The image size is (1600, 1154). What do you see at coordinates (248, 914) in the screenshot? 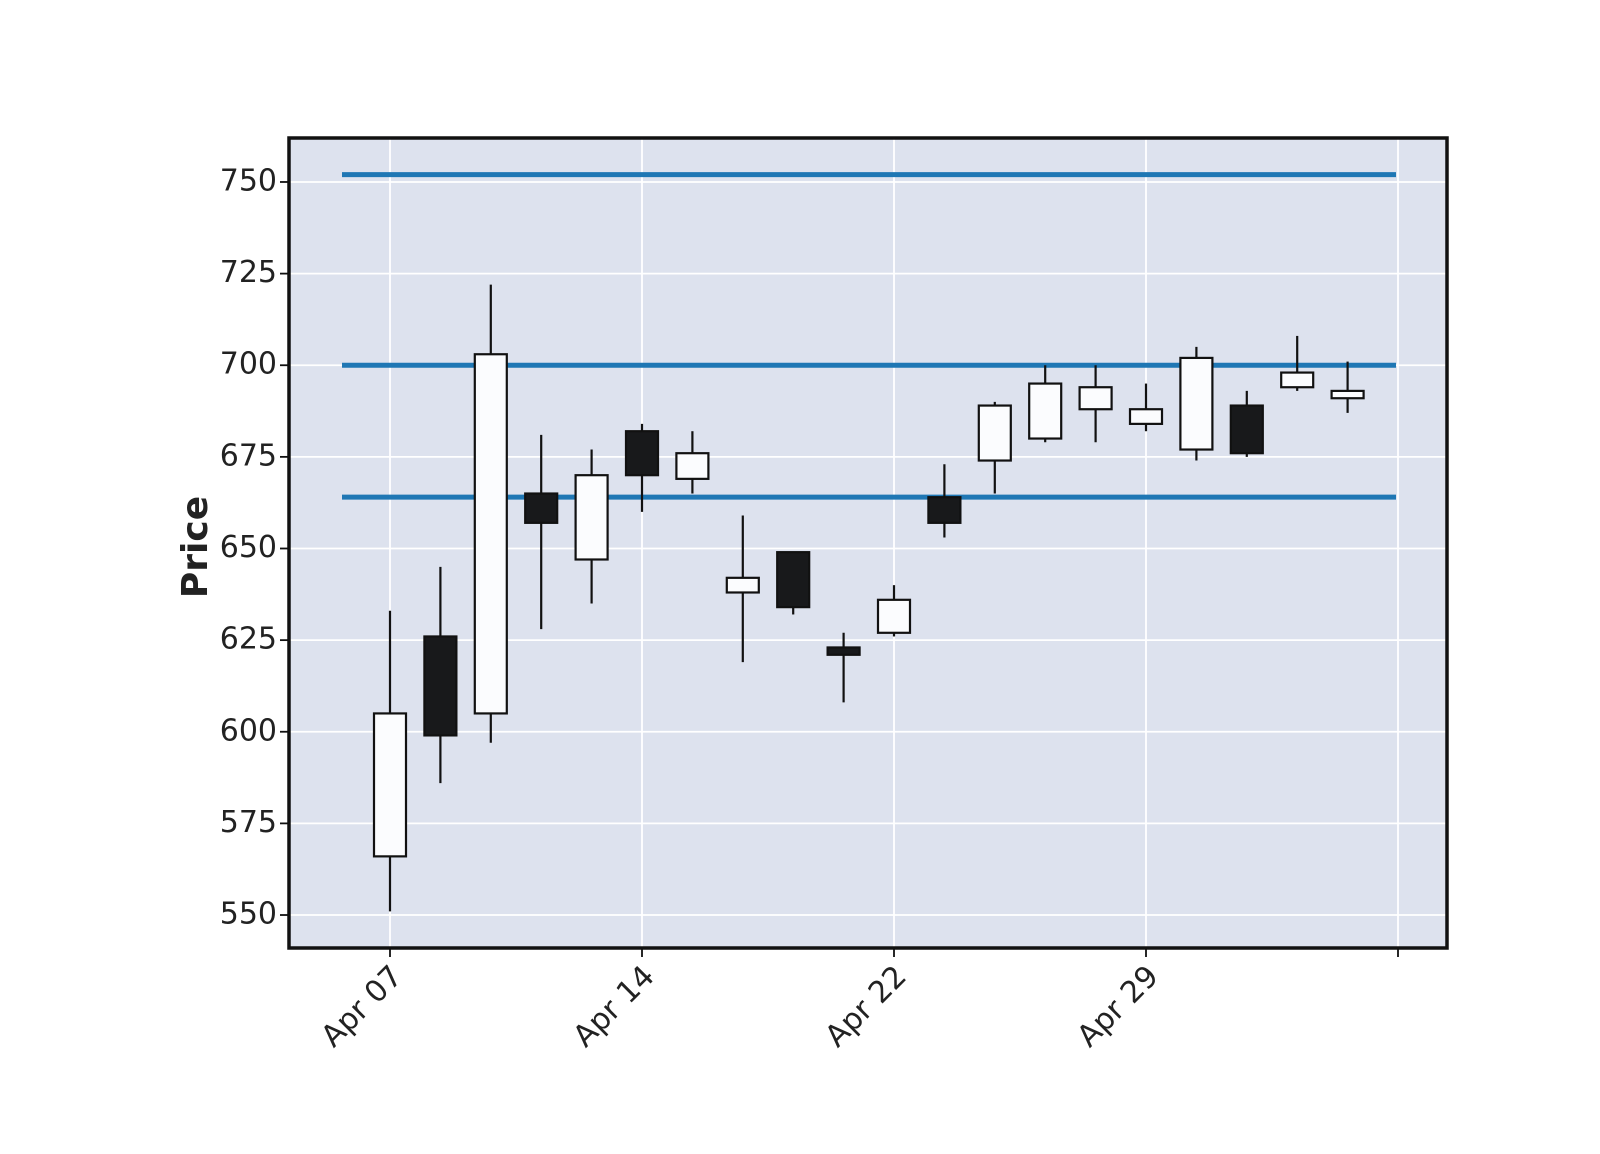
I see `y-tick-label: 550` at bounding box center [248, 914].